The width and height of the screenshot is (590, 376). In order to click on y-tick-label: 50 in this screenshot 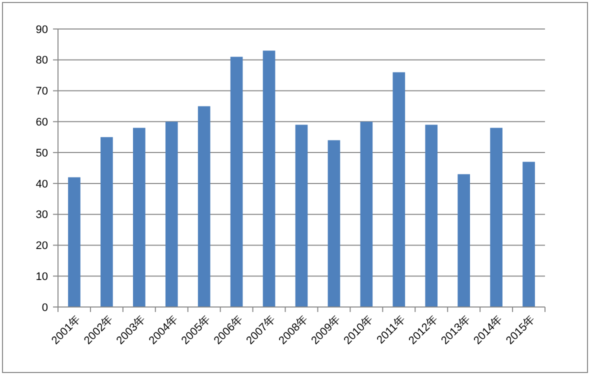, I will do `click(42, 153)`.